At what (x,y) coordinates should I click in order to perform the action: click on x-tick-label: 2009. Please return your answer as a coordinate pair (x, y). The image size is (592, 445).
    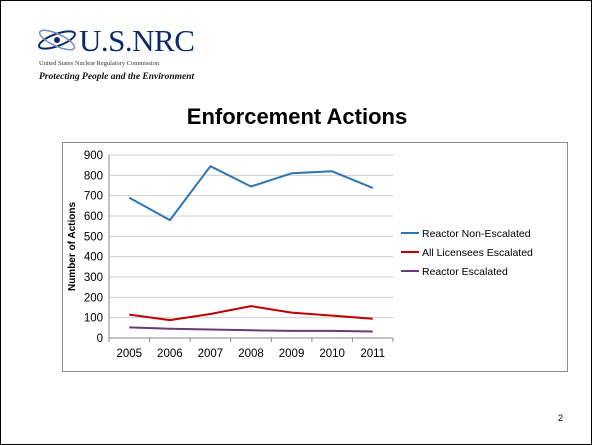
    Looking at the image, I should click on (292, 354).